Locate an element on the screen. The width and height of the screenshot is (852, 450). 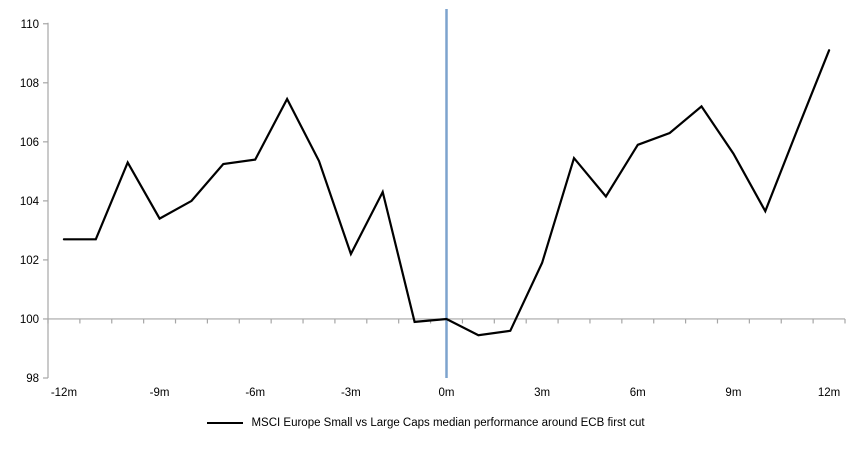
x-tick-label: -9m is located at coordinates (160, 393).